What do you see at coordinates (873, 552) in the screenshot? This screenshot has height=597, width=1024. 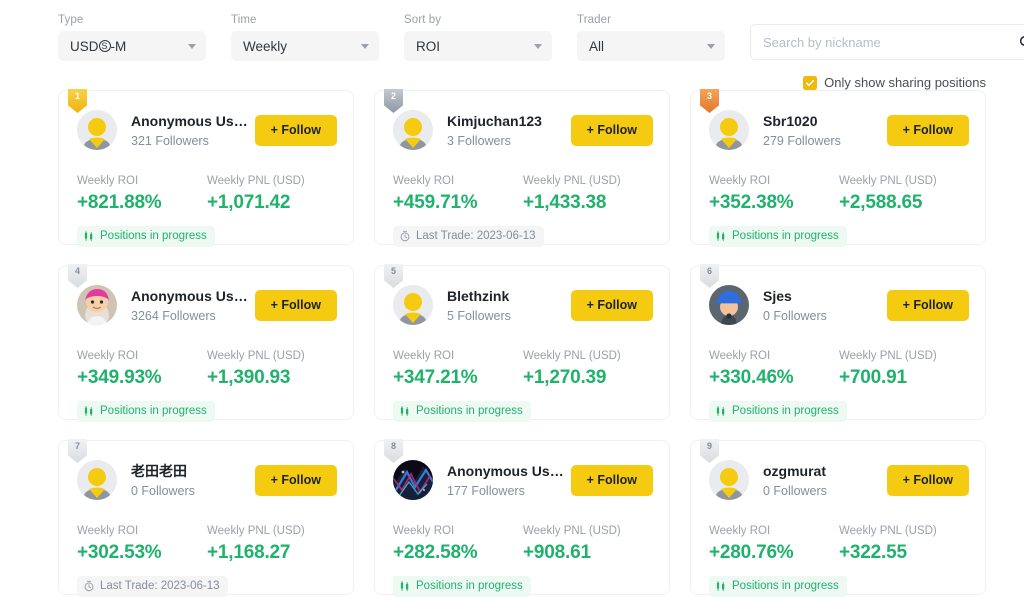 I see `stat-pnl-value: +322.55` at bounding box center [873, 552].